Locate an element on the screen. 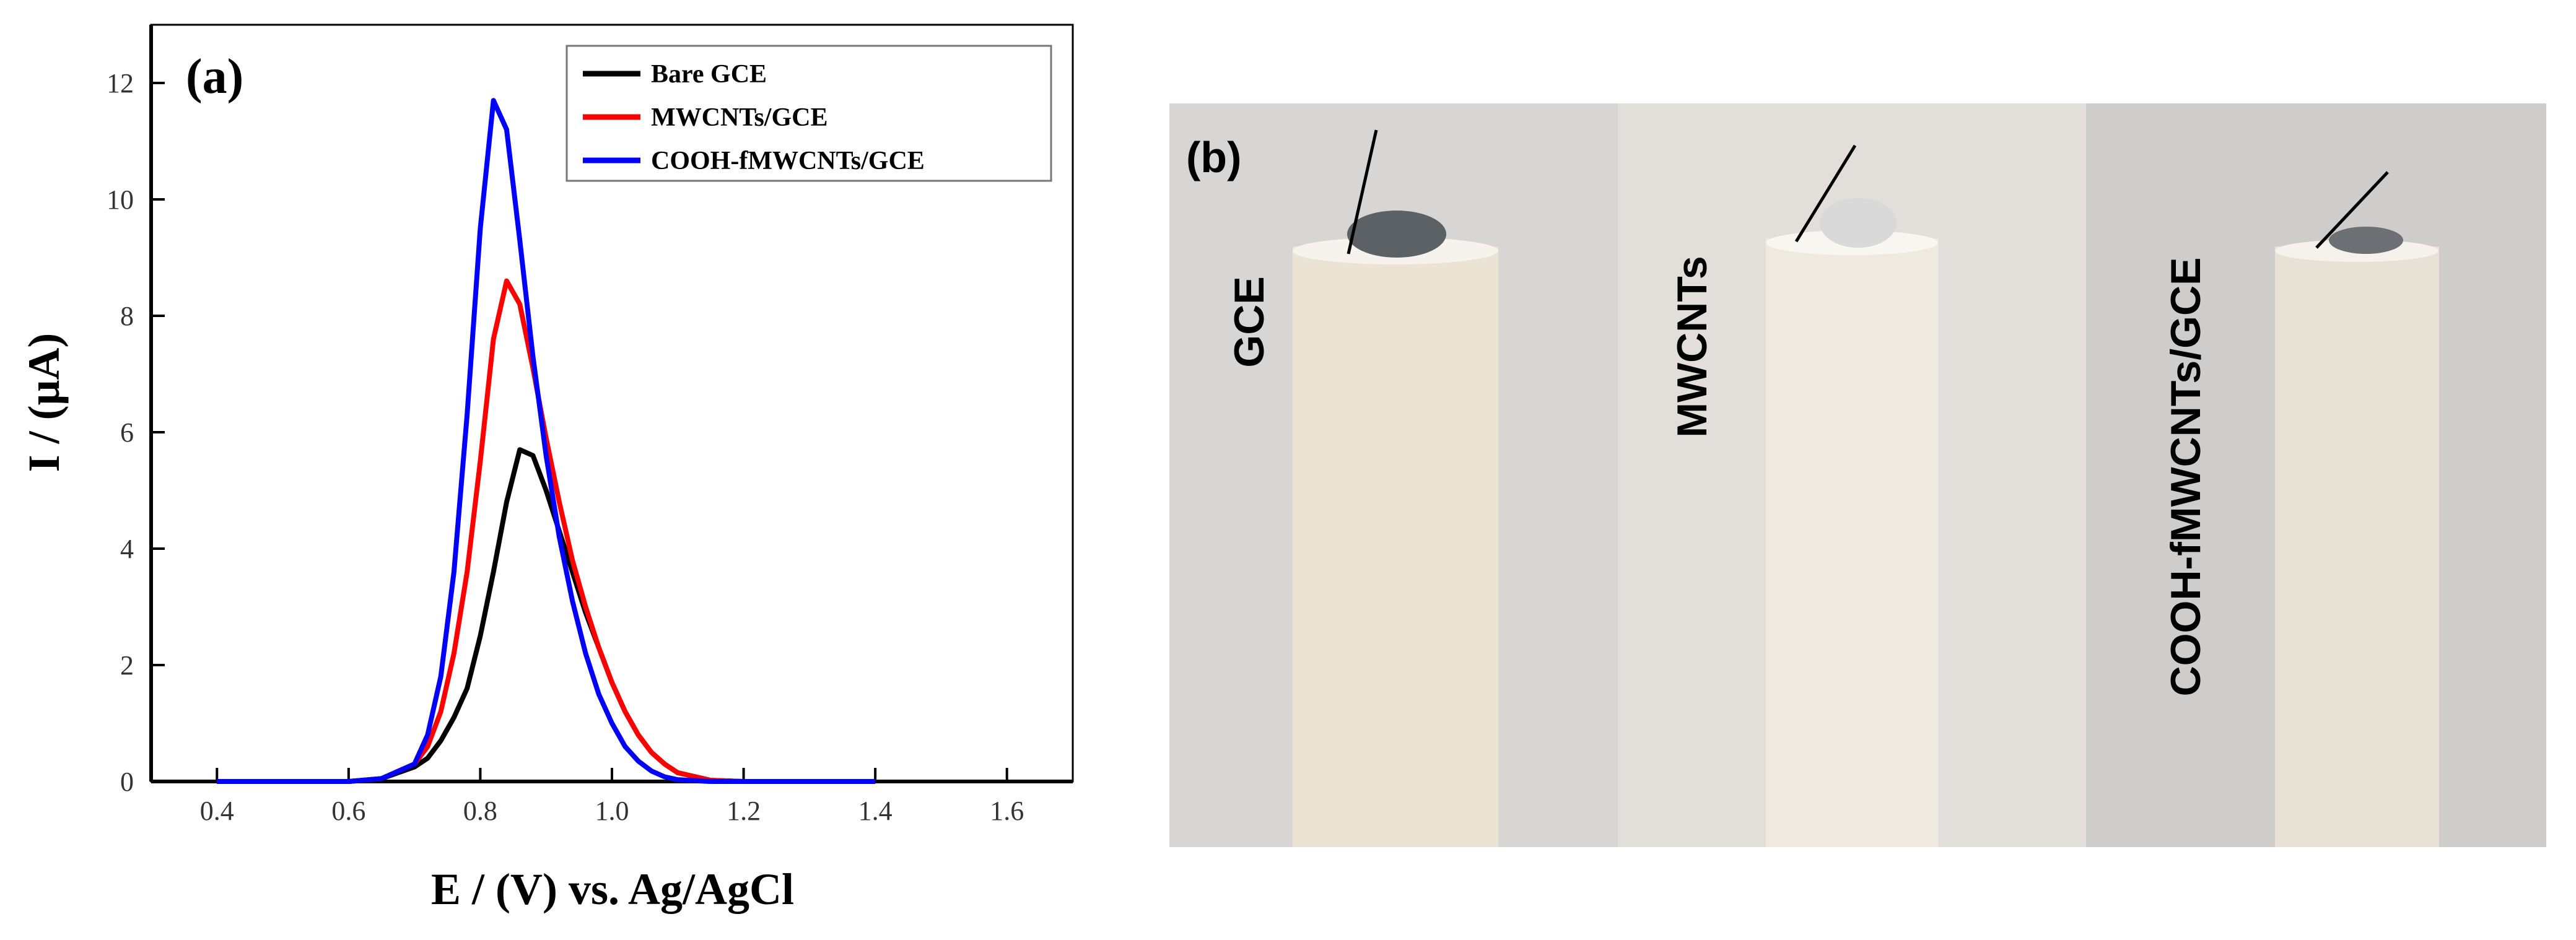 The height and width of the screenshot is (940, 2576). x-tick-label: 1.4 is located at coordinates (875, 811).